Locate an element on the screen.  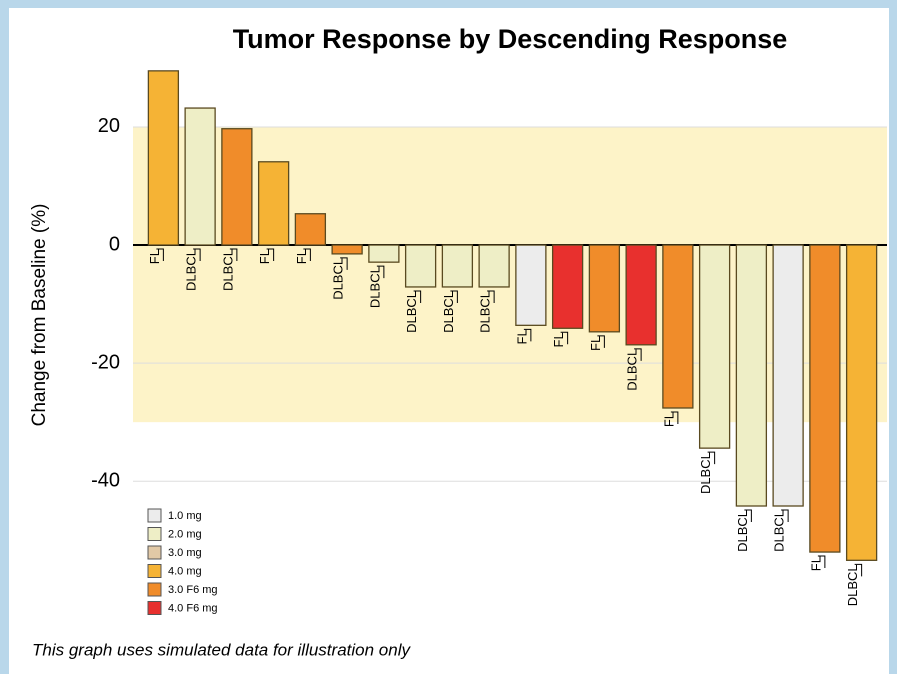
y-tick-label: 0 is located at coordinates (114, 244).